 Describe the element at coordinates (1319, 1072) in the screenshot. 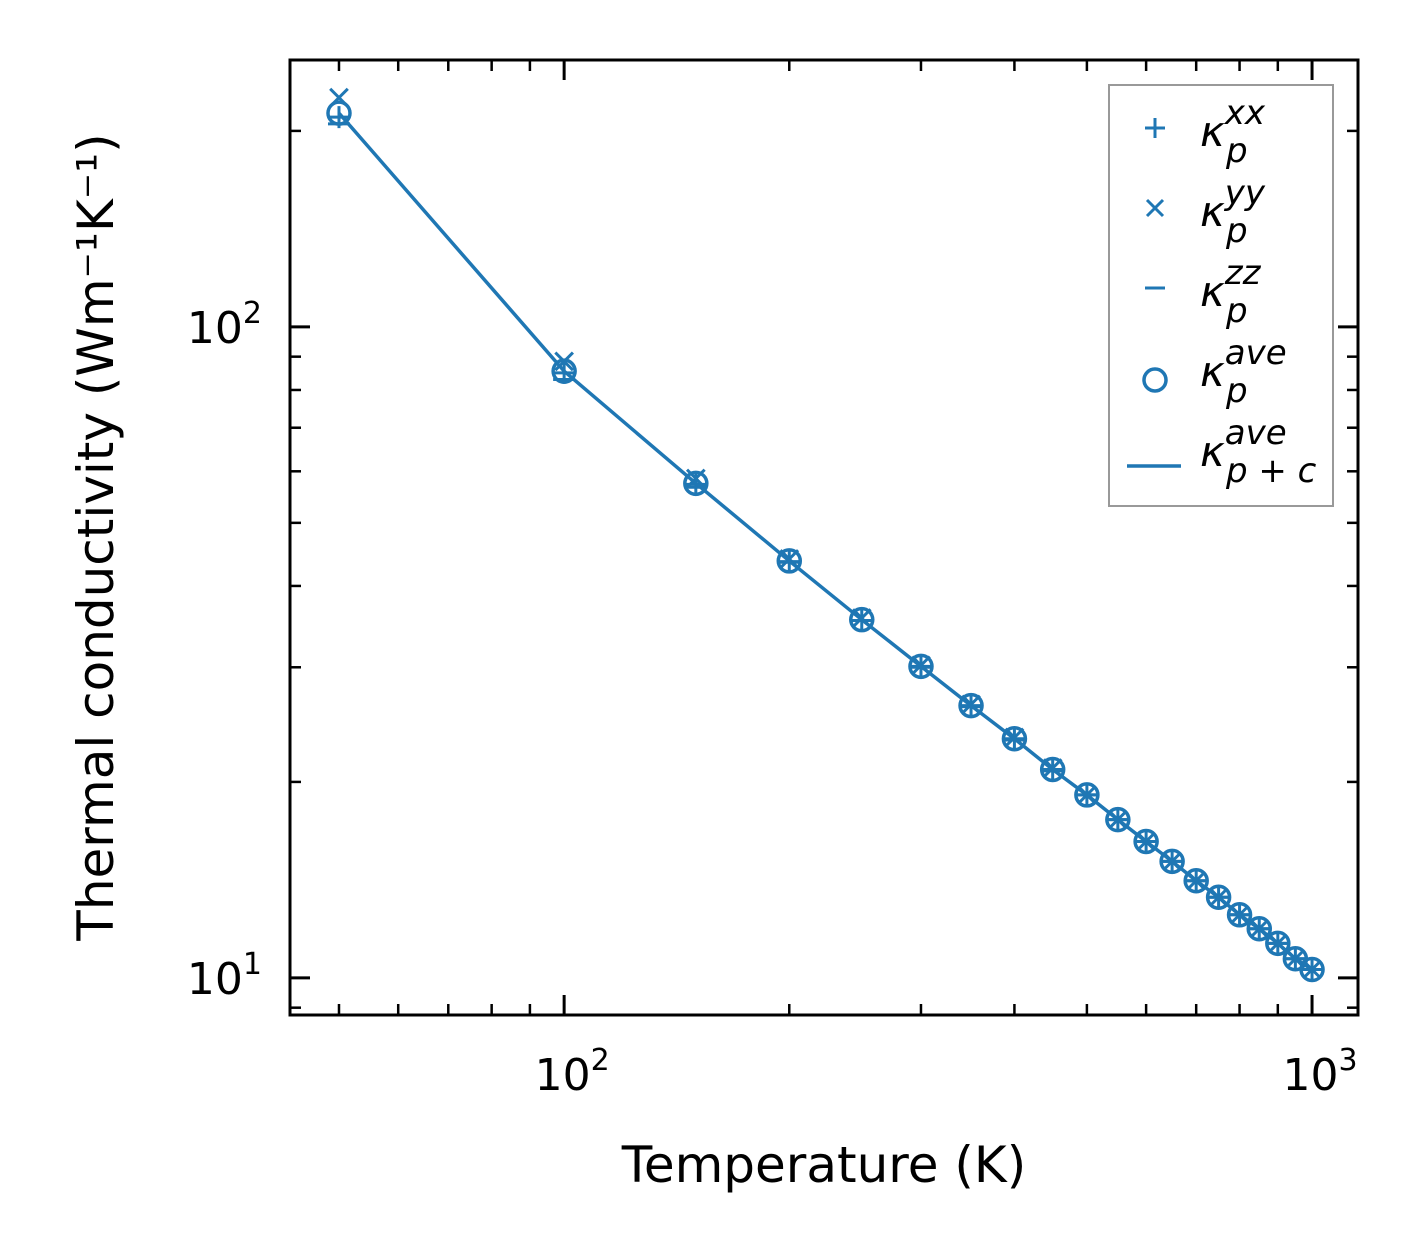

I see `x-tick-label: 10³` at that location.